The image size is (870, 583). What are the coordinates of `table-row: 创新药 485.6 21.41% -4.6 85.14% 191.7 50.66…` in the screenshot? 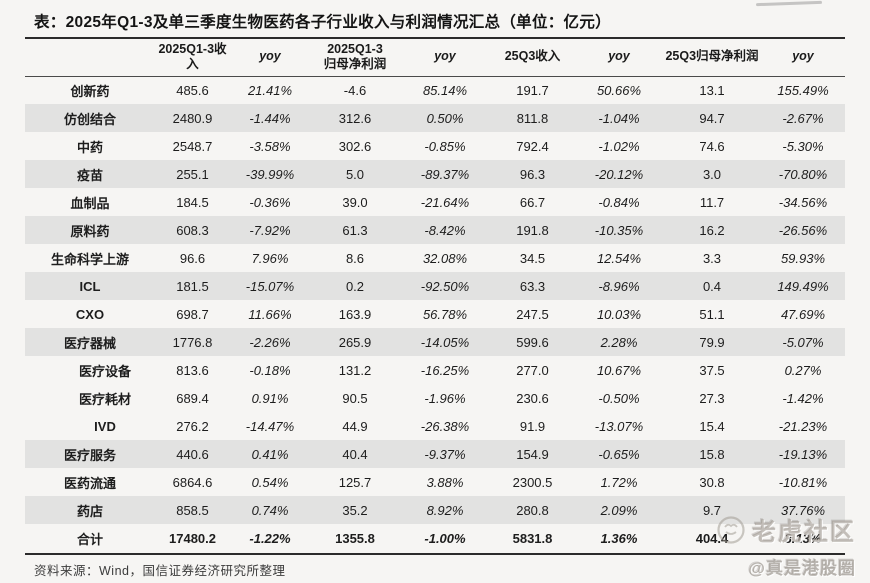 It's located at (435, 90).